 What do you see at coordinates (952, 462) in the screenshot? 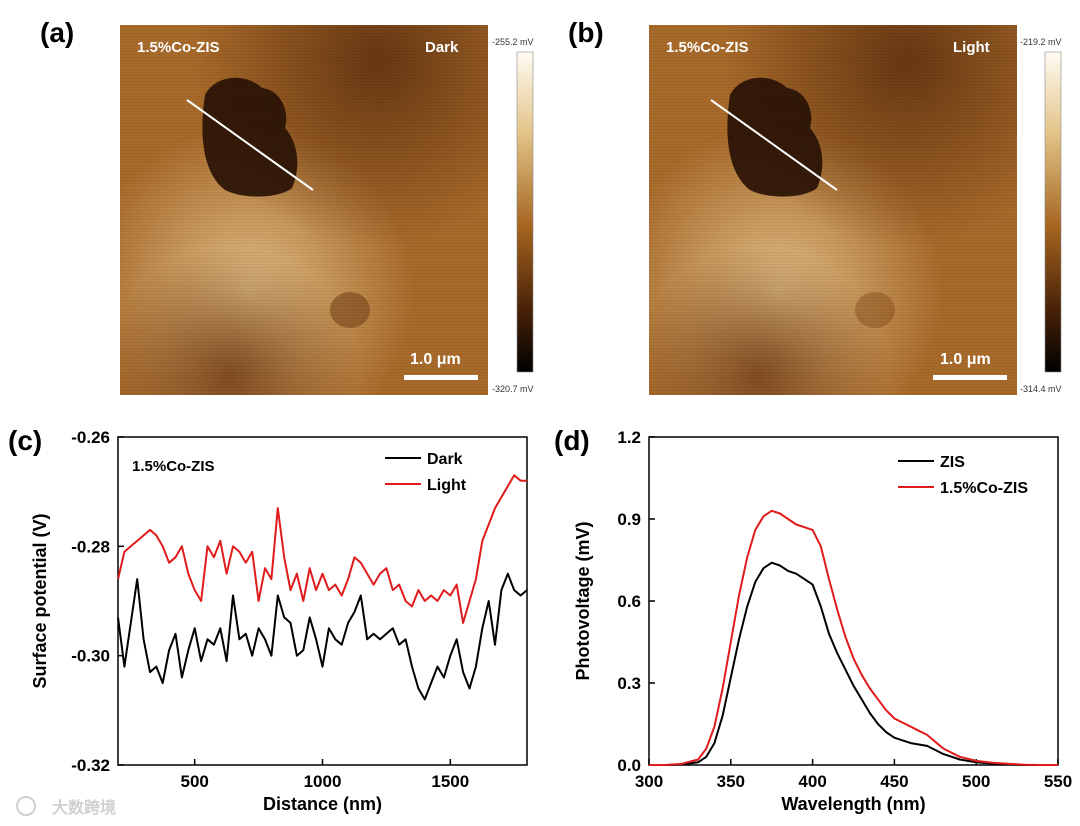
I see `legend-label: ZIS` at bounding box center [952, 462].